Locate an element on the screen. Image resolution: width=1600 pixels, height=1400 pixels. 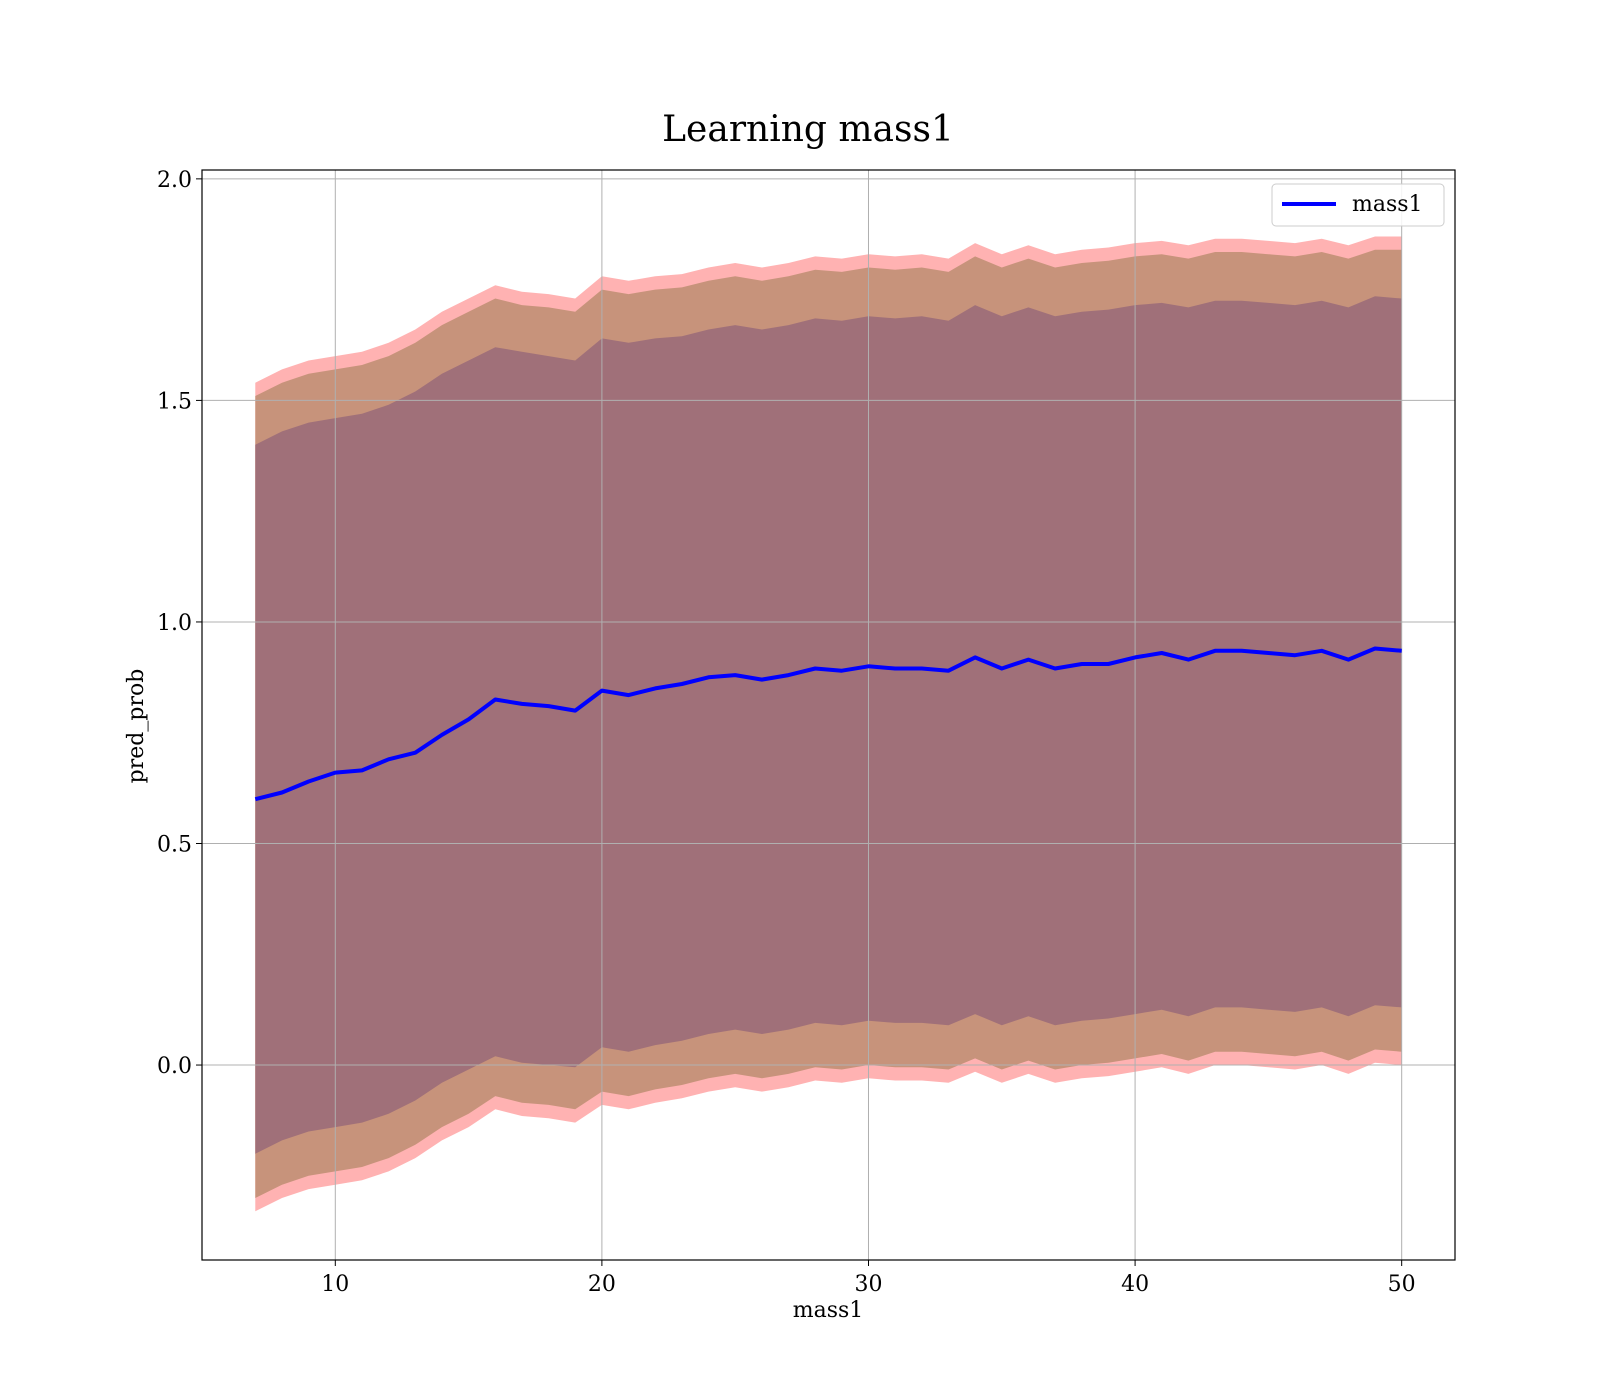
chart-title: Learning mass1 is located at coordinates (808, 129).